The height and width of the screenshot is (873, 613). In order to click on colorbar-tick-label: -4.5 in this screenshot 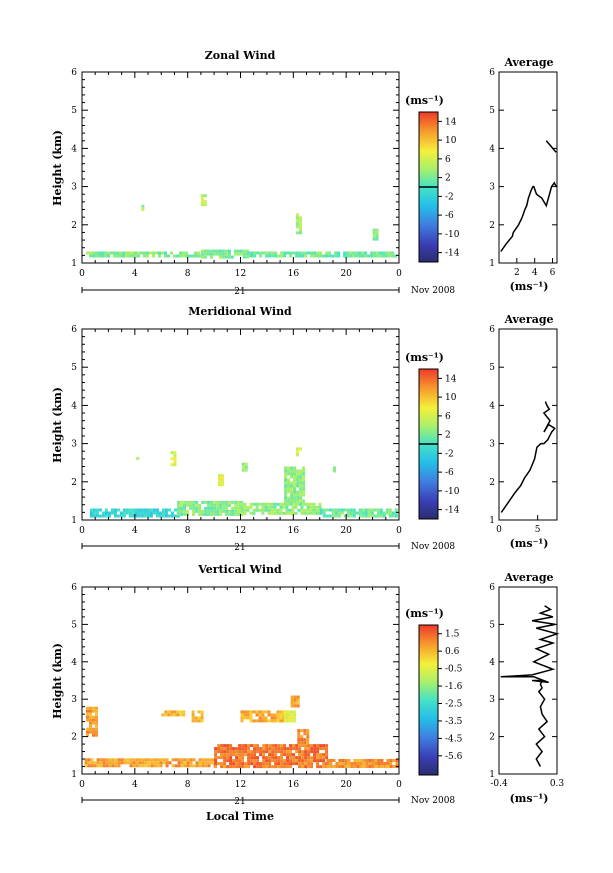, I will do `click(454, 739)`.